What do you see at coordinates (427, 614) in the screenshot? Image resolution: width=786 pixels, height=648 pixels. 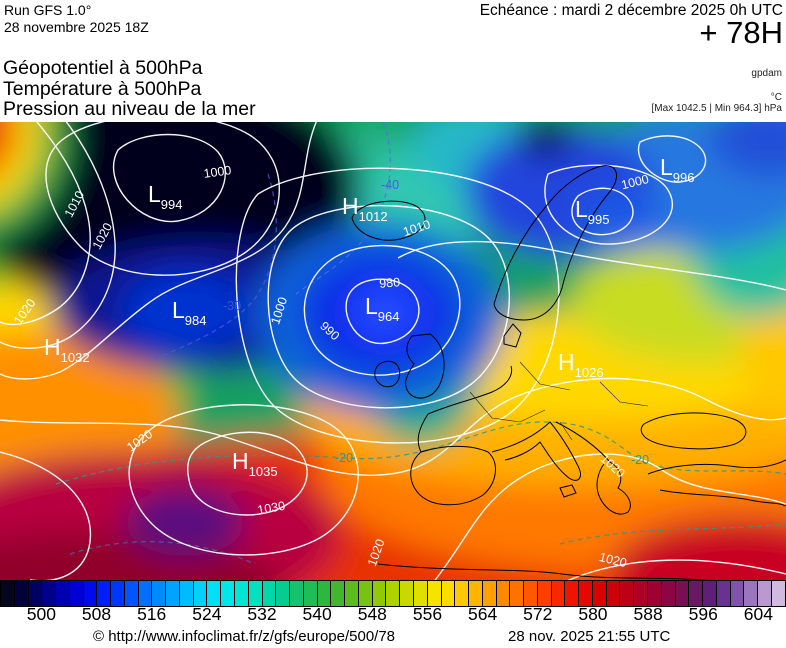 I see `colorbar-tick-label: 556` at bounding box center [427, 614].